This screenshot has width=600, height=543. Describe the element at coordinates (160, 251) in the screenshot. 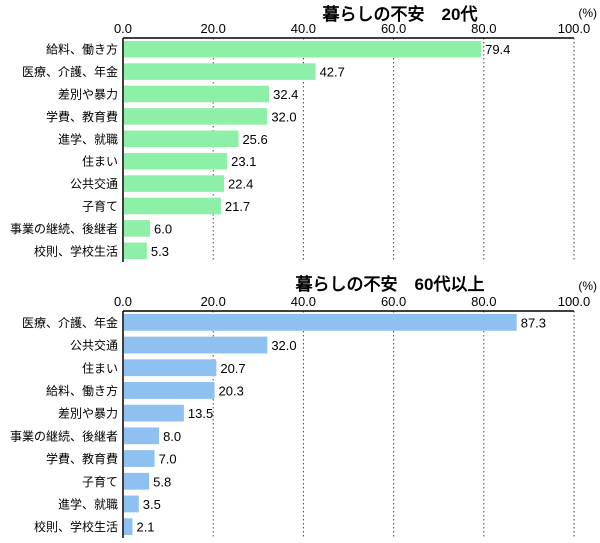

I see `data-label: 5.3` at that location.